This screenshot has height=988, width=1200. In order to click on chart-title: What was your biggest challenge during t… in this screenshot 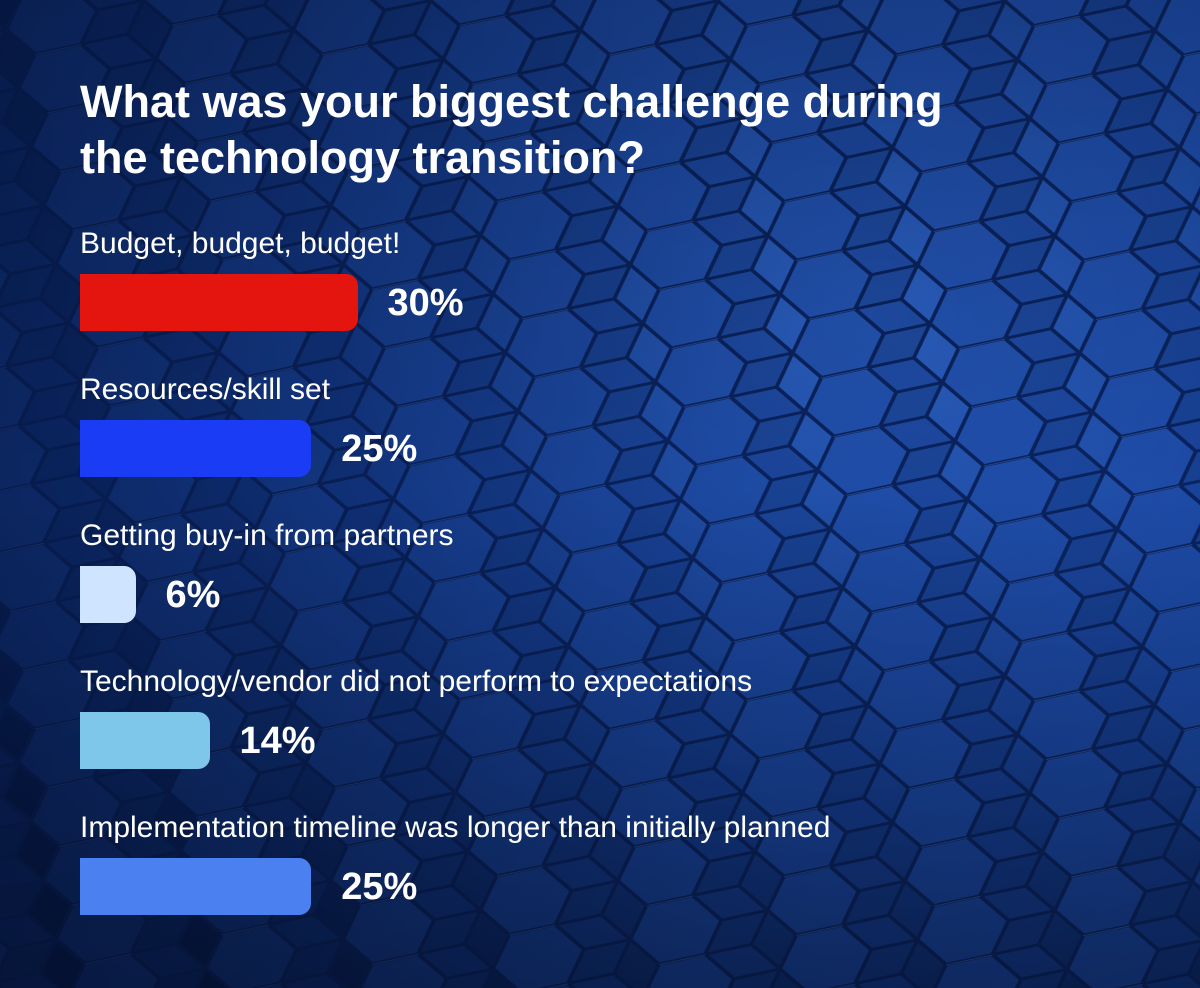, I will do `click(511, 129)`.